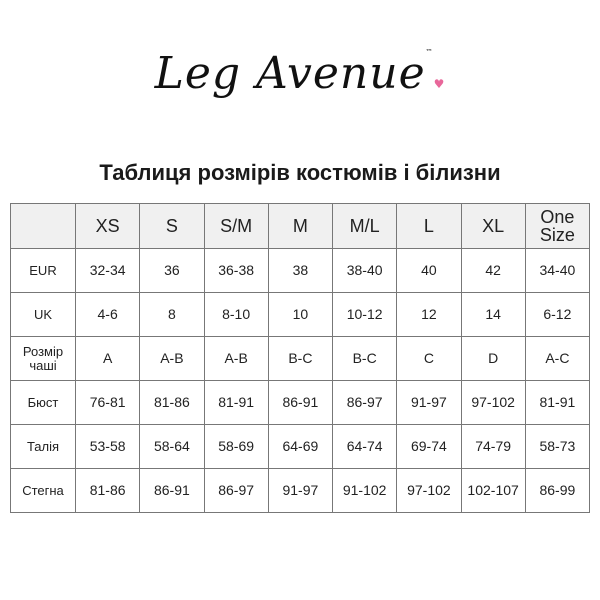 The image size is (600, 600). I want to click on table-cell: 74-79, so click(493, 446).